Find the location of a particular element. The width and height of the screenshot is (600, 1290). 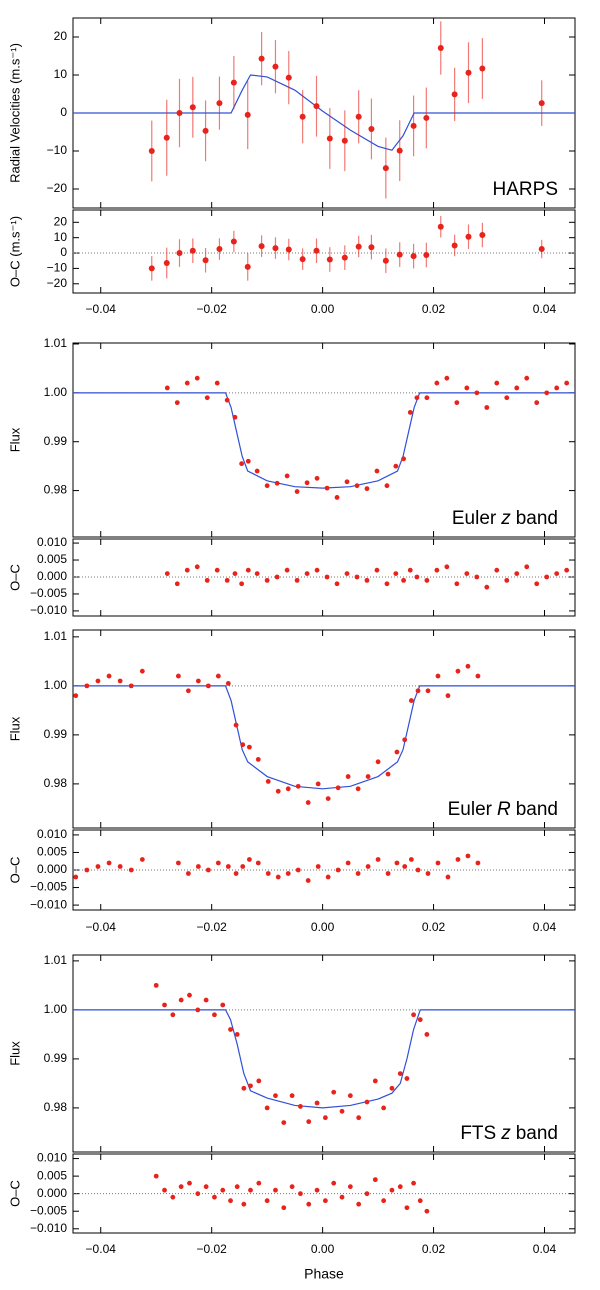

x-axis-label: Phase is located at coordinates (324, 1274).